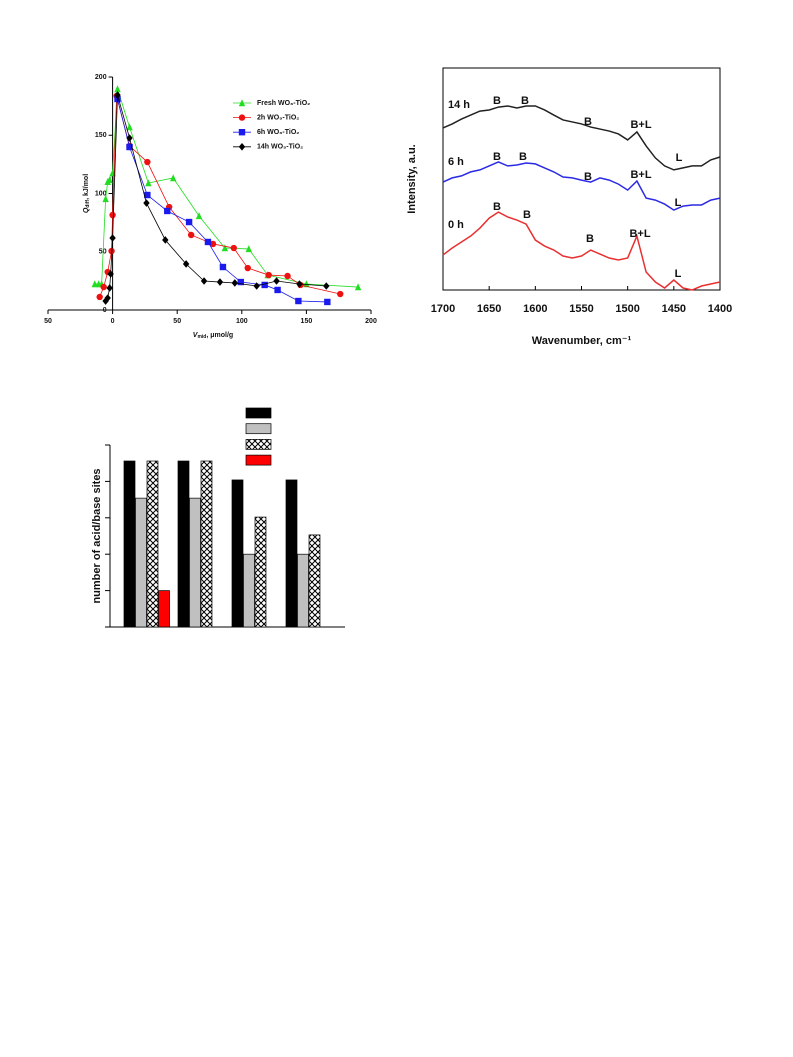 This screenshot has height=1057, width=793. What do you see at coordinates (535, 309) in the screenshot?
I see `x-tick-label: 1600` at bounding box center [535, 309].